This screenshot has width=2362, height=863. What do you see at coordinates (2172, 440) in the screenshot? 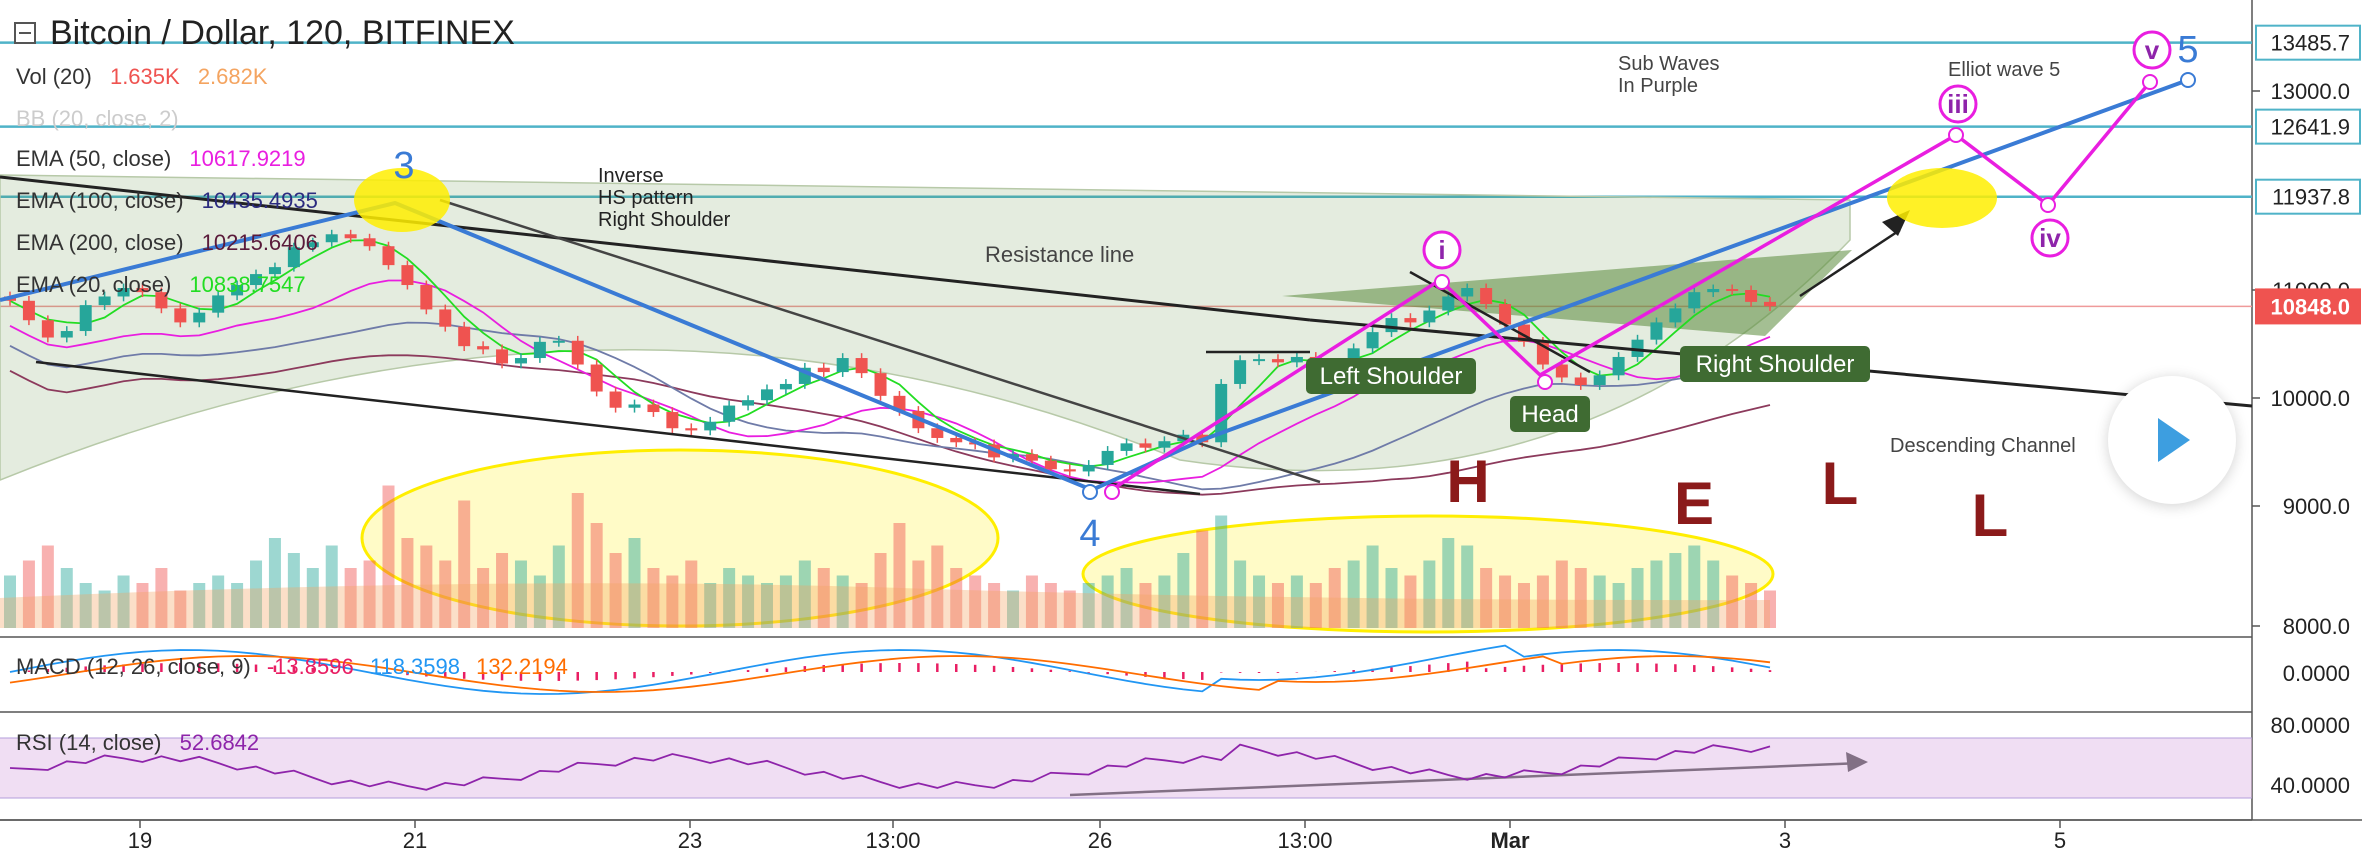
I see `play-button-icon` at bounding box center [2172, 440].